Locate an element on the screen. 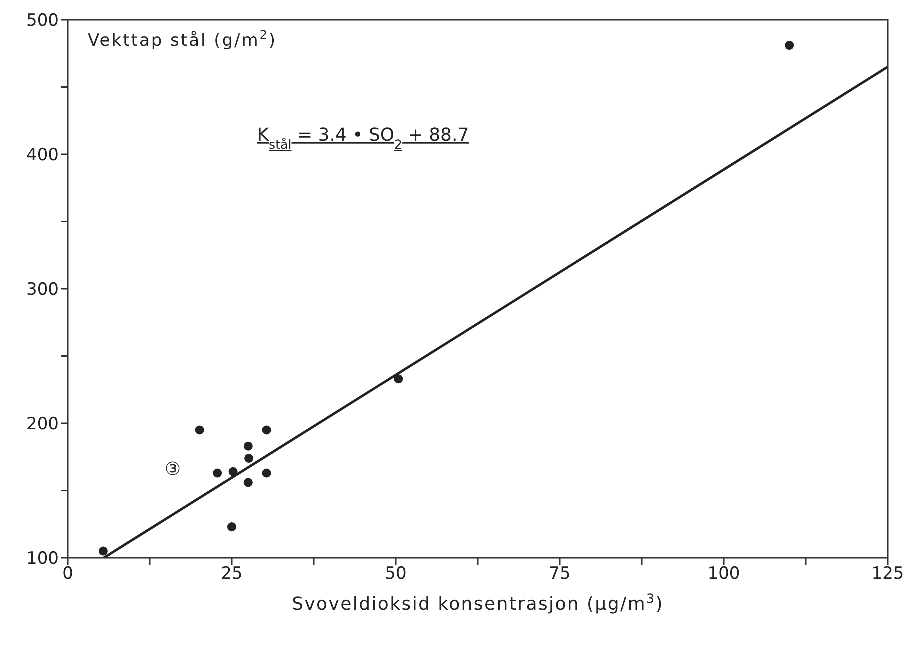 The width and height of the screenshot is (922, 648). x-tick-label: 50 is located at coordinates (396, 574).